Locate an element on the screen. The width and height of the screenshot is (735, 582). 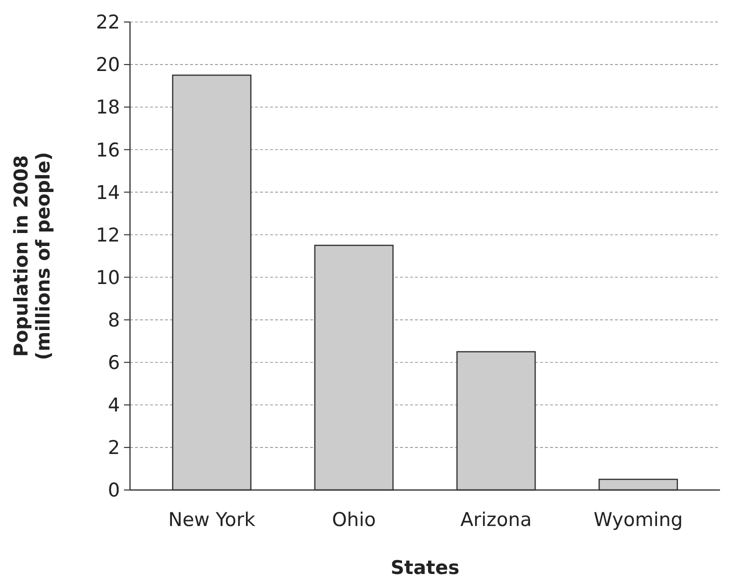
y-tick-label: 20 is located at coordinates (108, 65).